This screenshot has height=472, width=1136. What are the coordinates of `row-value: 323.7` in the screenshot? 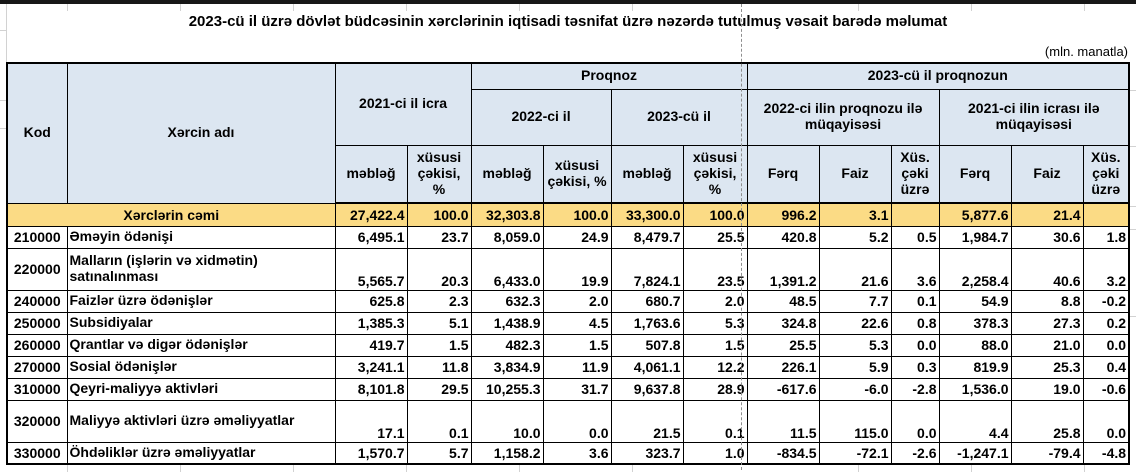 It's located at (647, 453).